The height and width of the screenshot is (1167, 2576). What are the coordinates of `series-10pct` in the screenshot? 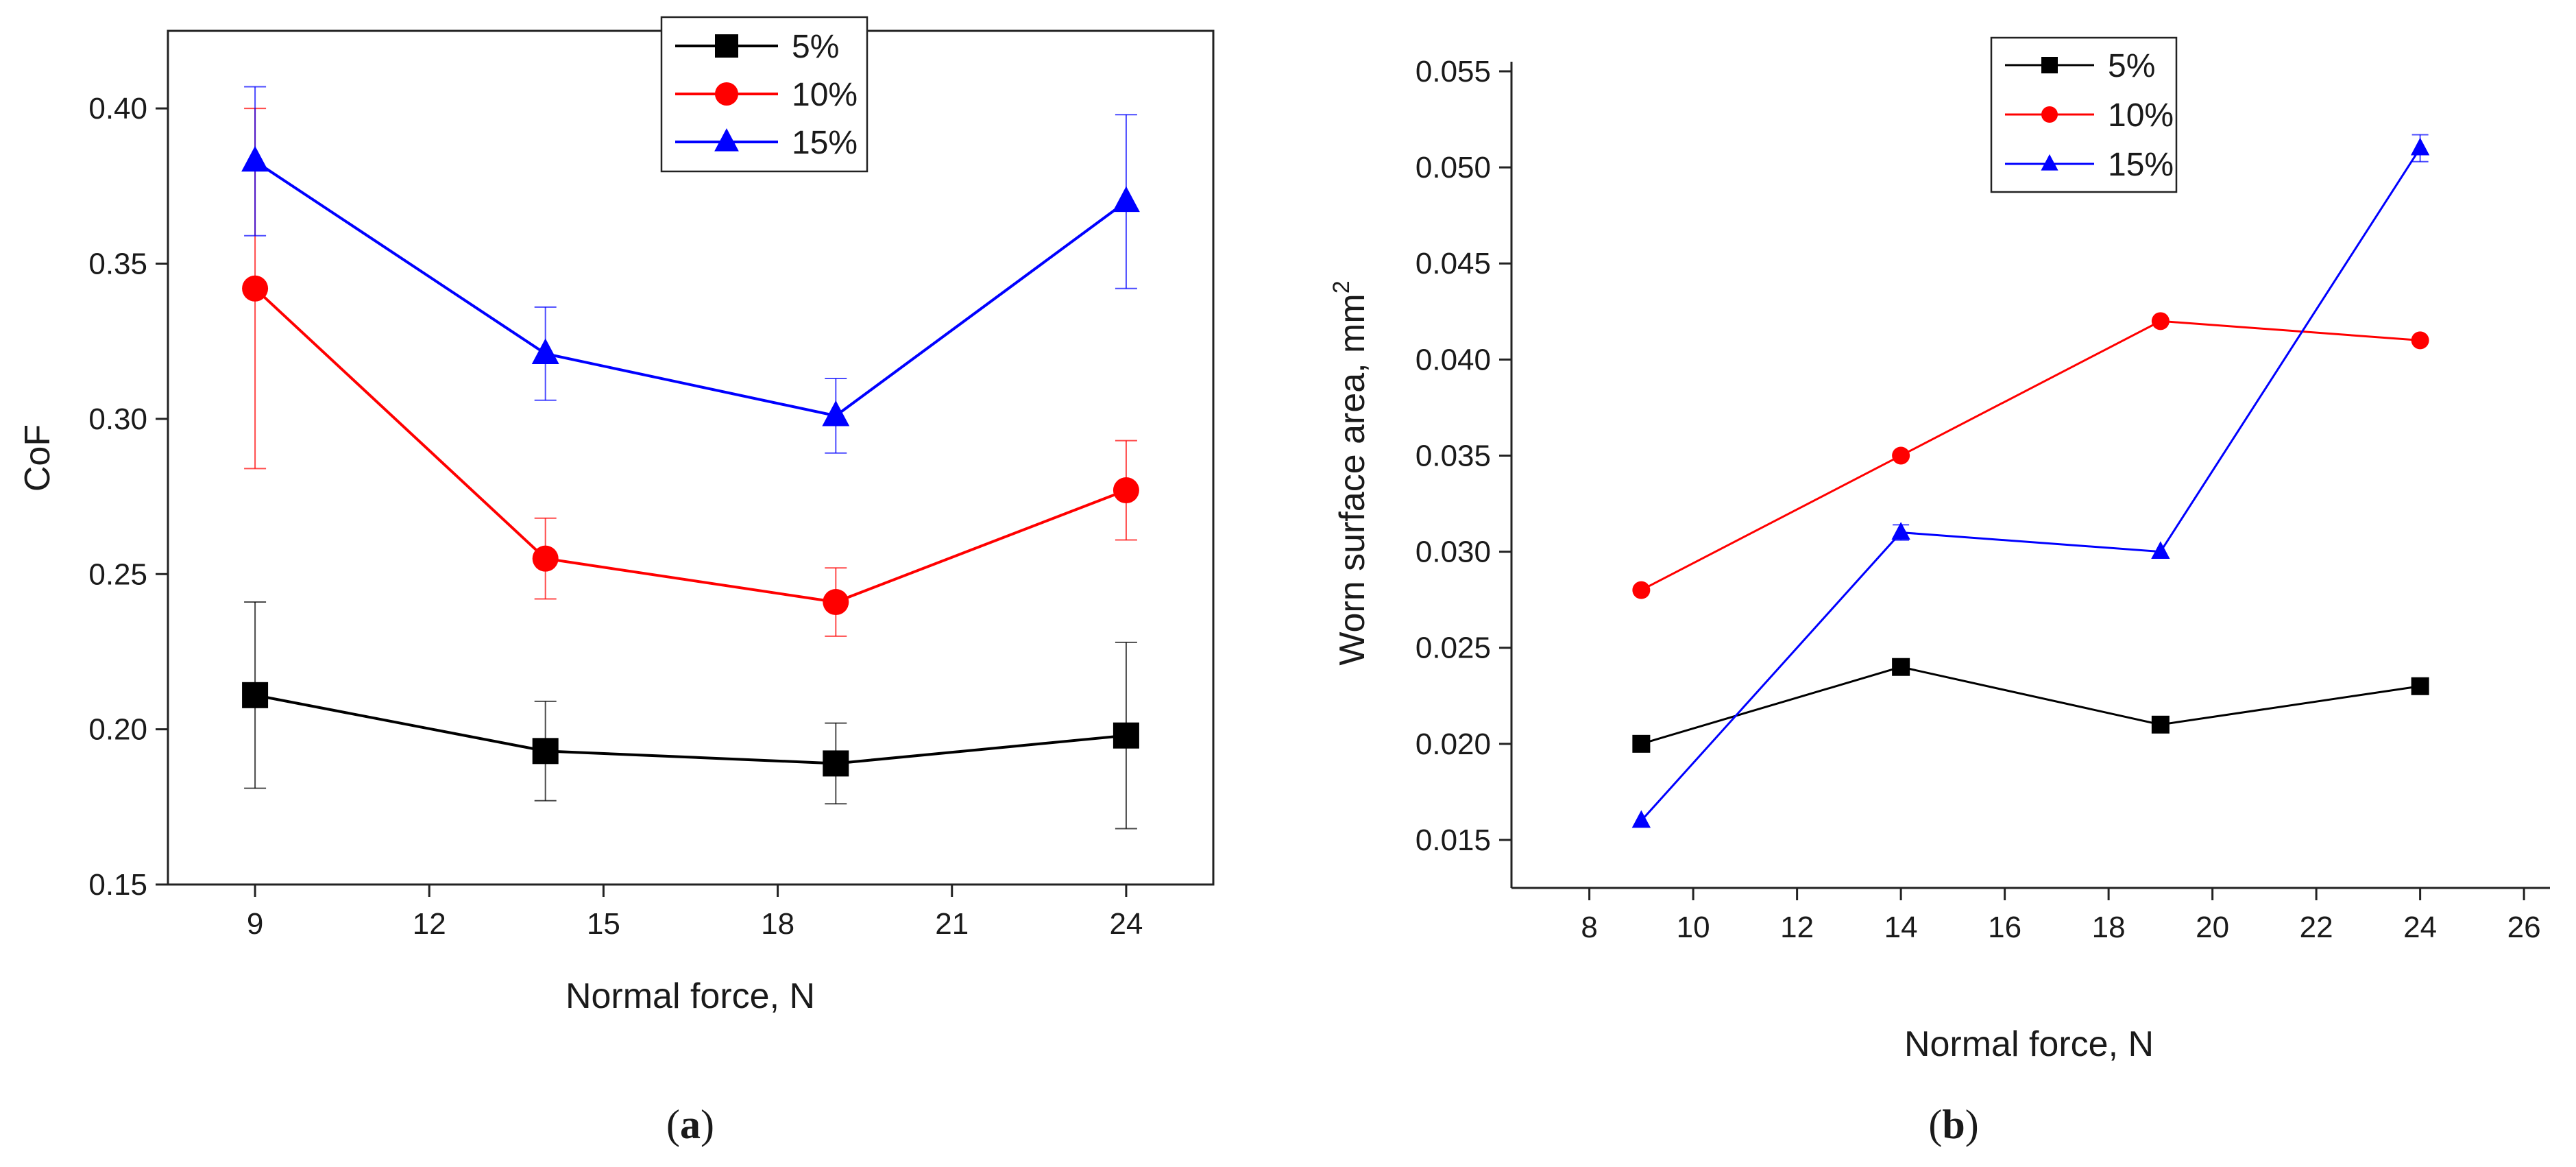 It's located at (2030, 455).